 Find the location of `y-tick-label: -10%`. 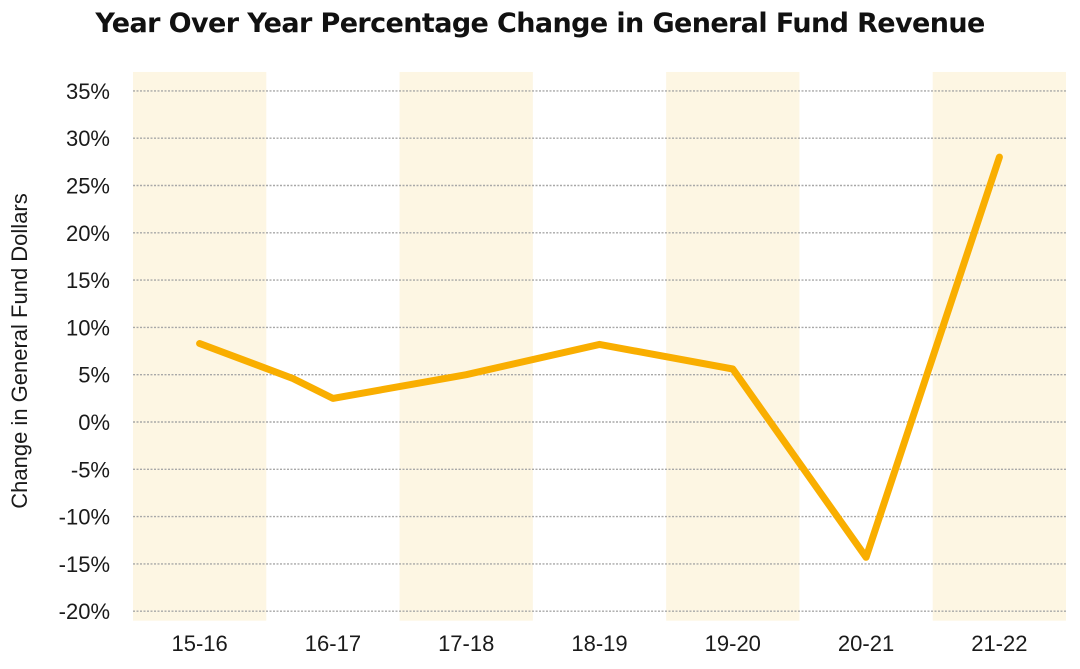

y-tick-label: -10% is located at coordinates (84, 517).